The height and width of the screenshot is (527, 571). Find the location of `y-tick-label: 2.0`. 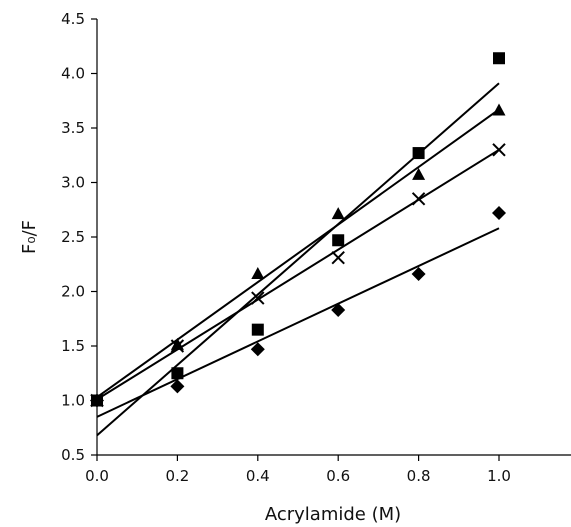

y-tick-label: 2.0 is located at coordinates (73, 292).